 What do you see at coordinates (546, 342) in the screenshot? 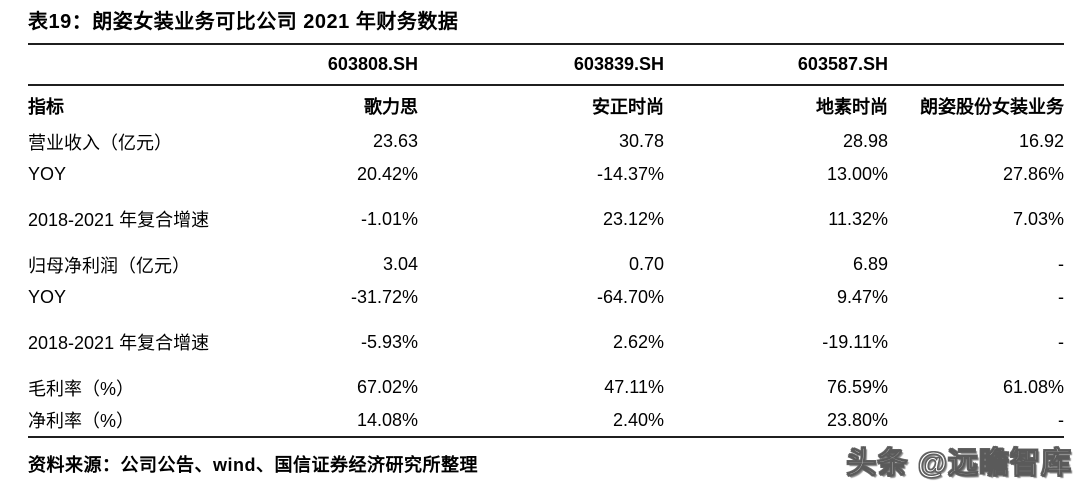
I see `table-row-net-profit-cagr: 2018-2021 年复合增速 -5.93% 2.62% -19.11% -` at bounding box center [546, 342].